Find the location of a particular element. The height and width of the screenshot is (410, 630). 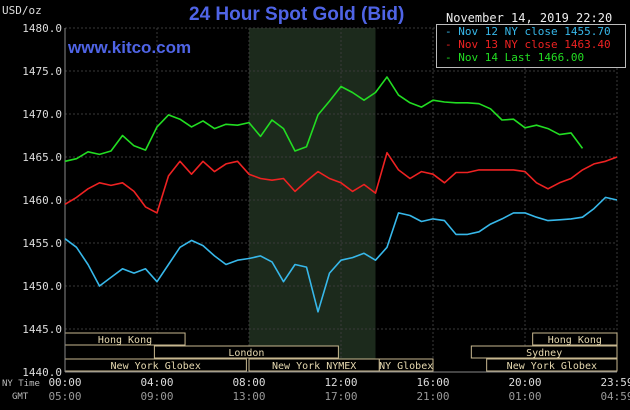

x-tick-label-gmt: 05:00 is located at coordinates (64, 396).